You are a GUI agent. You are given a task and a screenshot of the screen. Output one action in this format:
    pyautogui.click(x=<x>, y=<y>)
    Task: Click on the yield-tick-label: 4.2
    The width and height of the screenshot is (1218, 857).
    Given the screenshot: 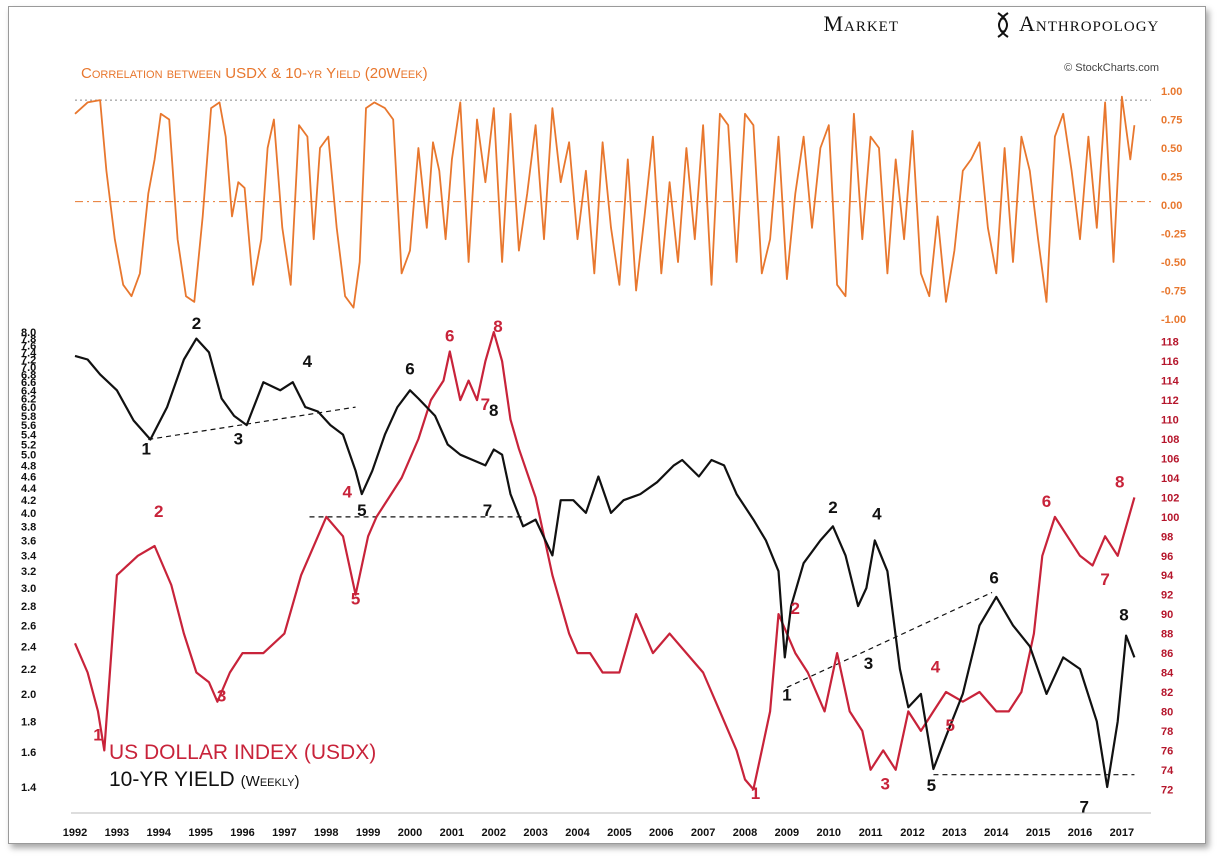 What is the action you would take?
    pyautogui.click(x=28, y=501)
    